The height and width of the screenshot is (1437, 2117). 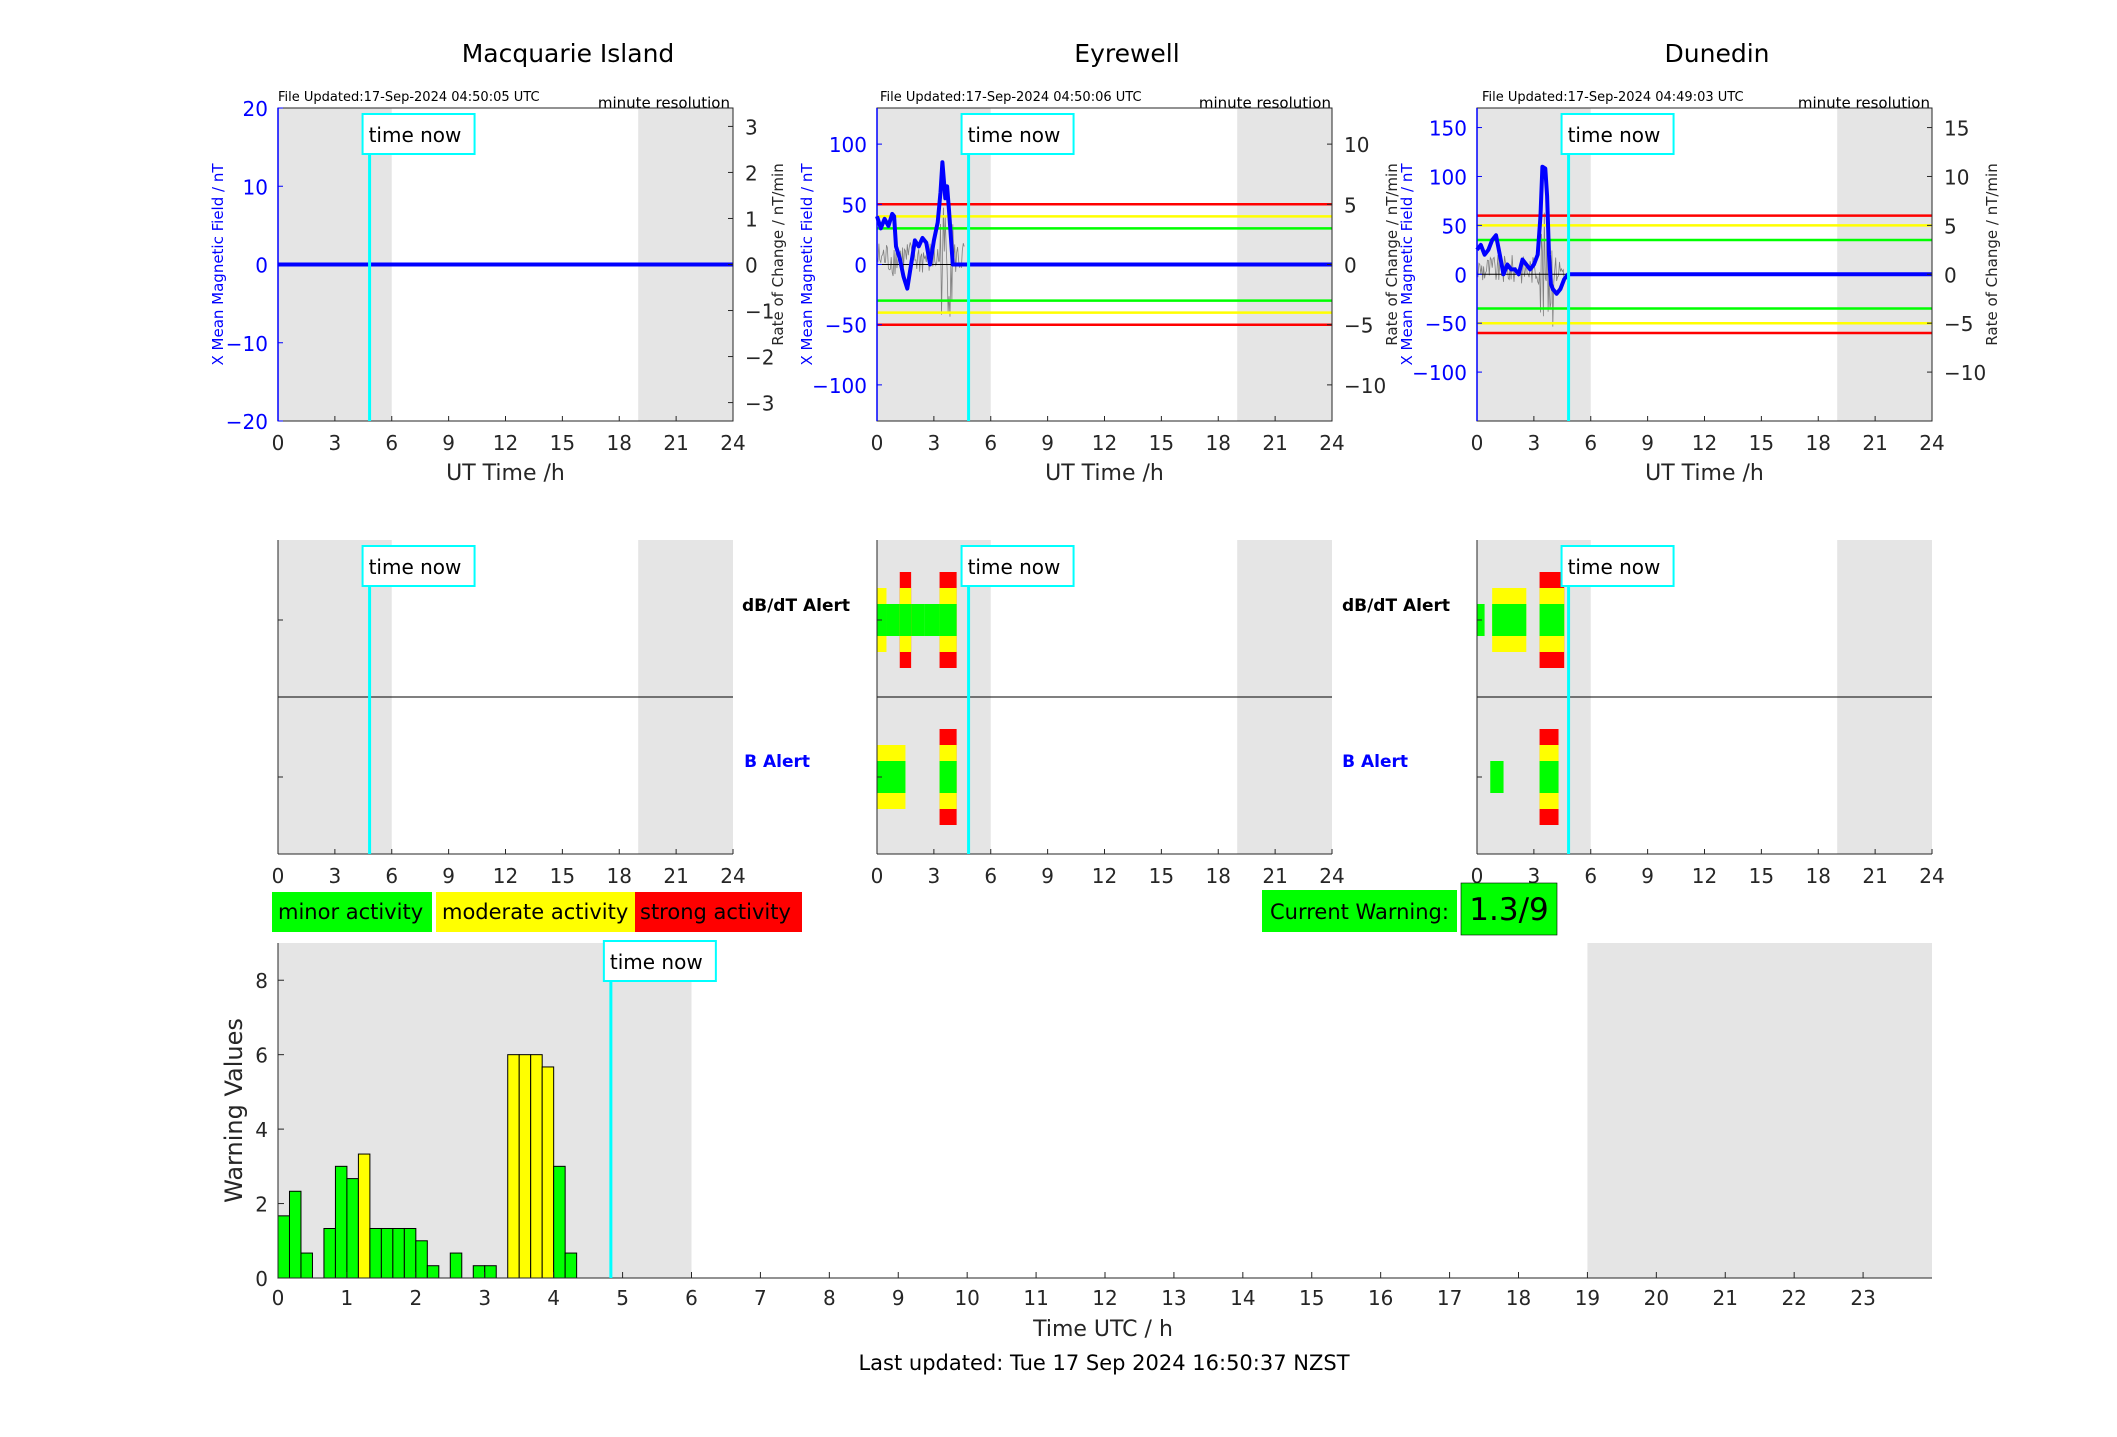 I want to click on x-tick-label-macquarie-12: 12, so click(x=505, y=443).